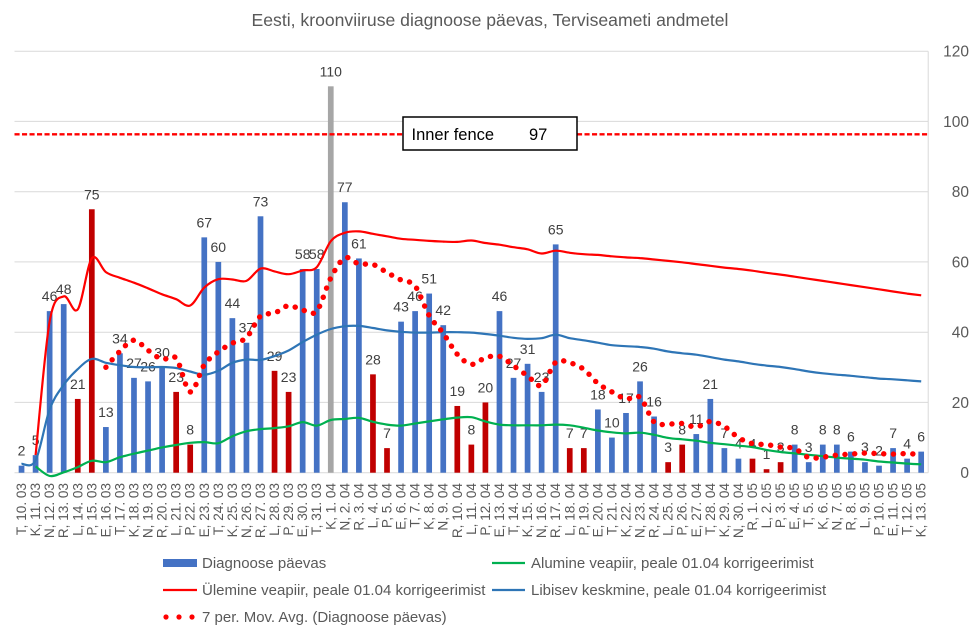 The image size is (977, 643). Describe the element at coordinates (626, 510) in the screenshot. I see `svg-text: K, 22. 04` at that location.